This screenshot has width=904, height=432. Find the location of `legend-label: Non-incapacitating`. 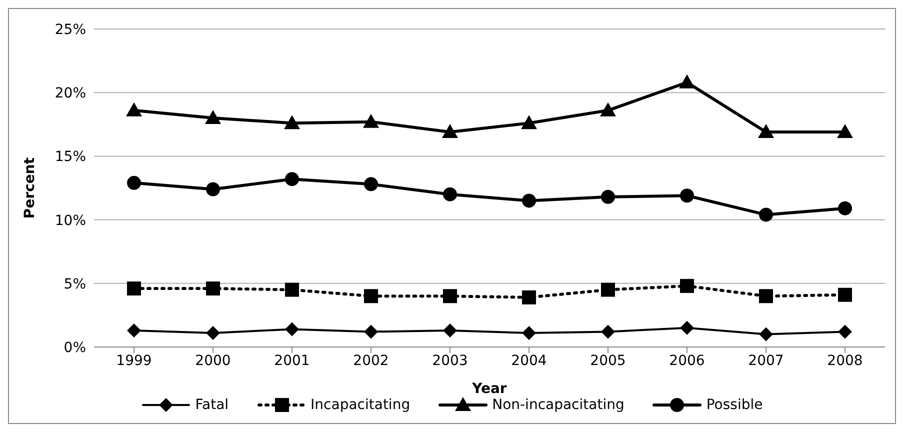

legend-label: Non-incapacitating is located at coordinates (558, 405).